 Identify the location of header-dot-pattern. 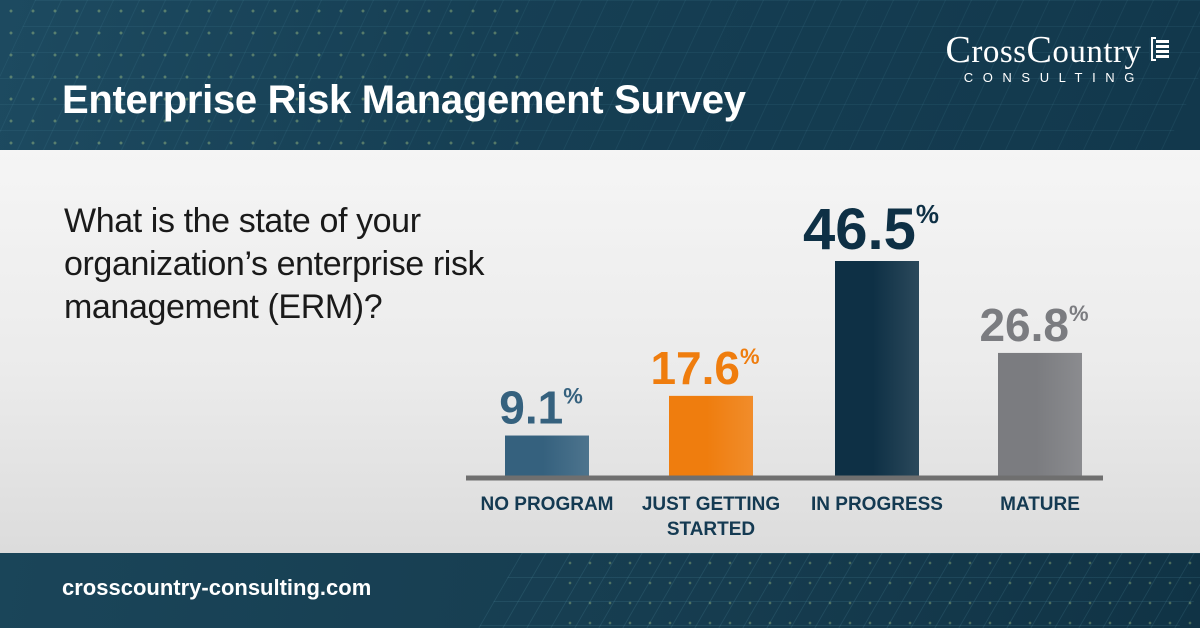
(260, 75).